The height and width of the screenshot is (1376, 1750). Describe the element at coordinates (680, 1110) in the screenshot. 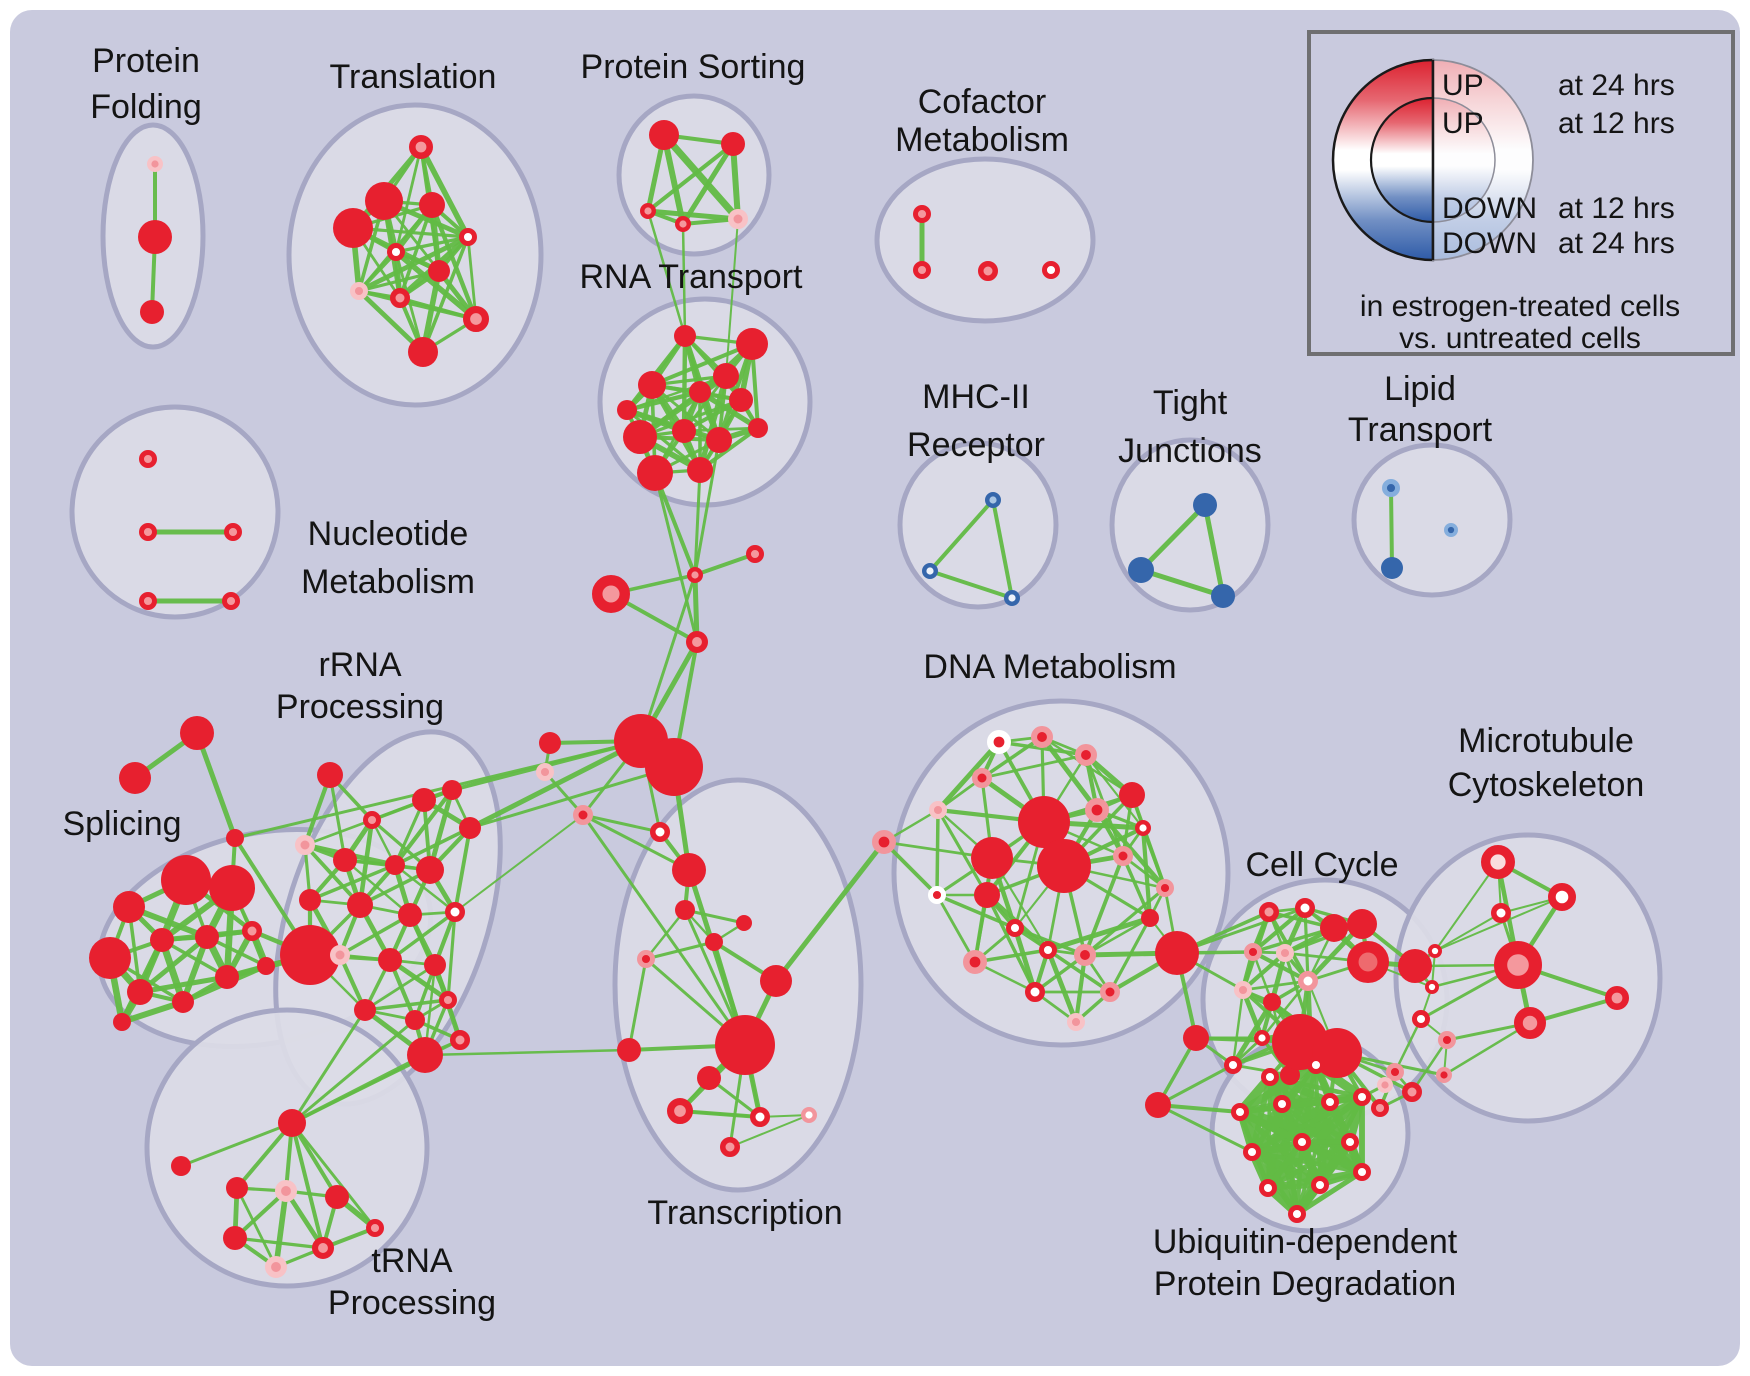

I see `node-tx12` at that location.